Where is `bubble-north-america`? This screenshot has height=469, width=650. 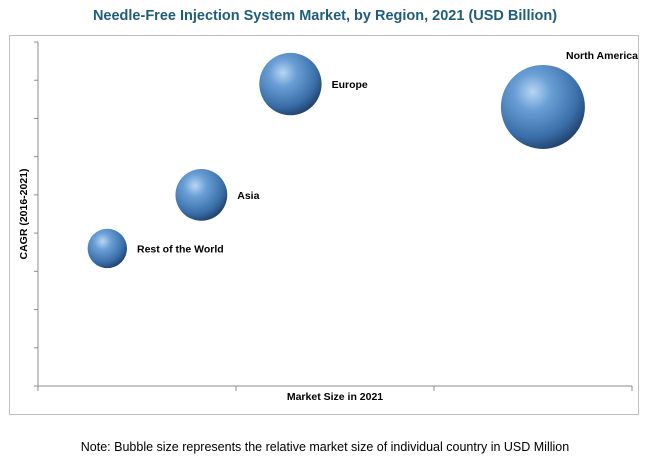 bubble-north-america is located at coordinates (542, 106).